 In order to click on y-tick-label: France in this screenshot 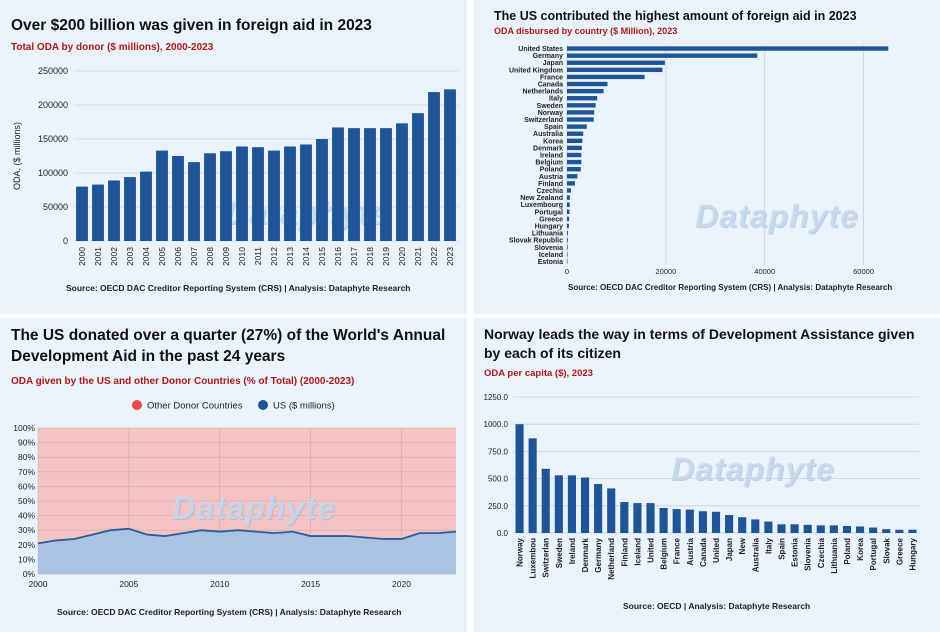, I will do `click(551, 77)`.